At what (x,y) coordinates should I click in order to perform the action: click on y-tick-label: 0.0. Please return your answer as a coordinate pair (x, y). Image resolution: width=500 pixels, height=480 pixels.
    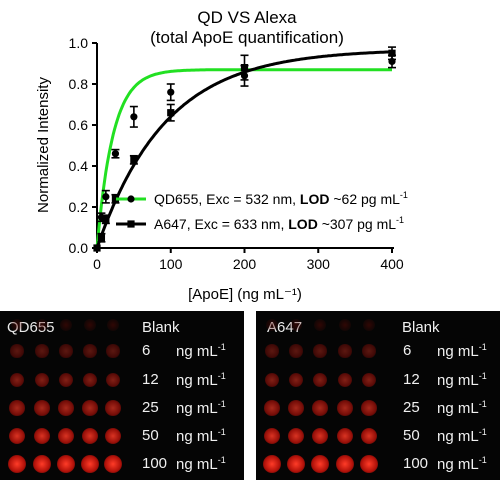
    Looking at the image, I should click on (79, 248).